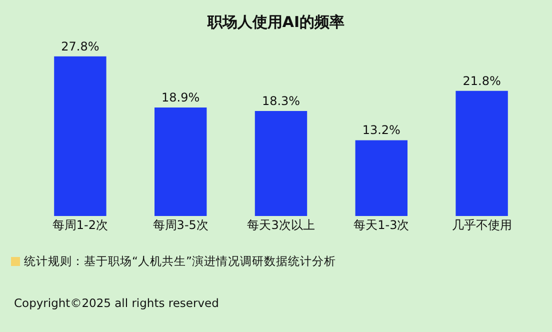 This screenshot has width=552, height=332. Describe the element at coordinates (180, 225) in the screenshot. I see `x-tick-label: 每周3-5次` at that location.